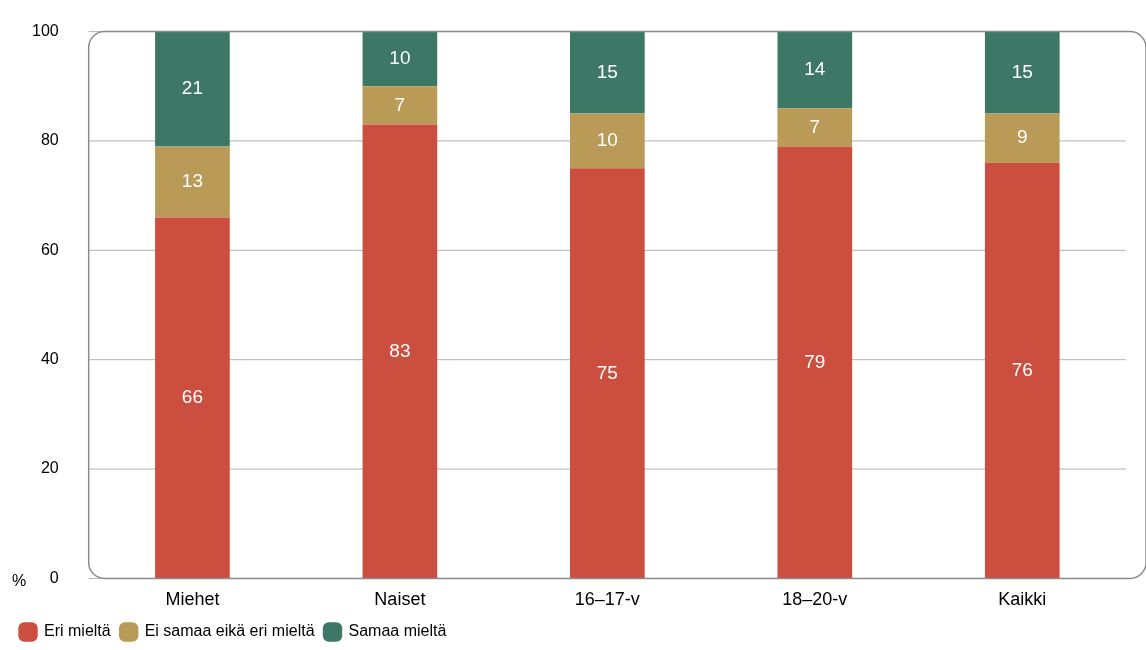 This screenshot has height=650, width=1146. I want to click on data-label: 14, so click(815, 69).